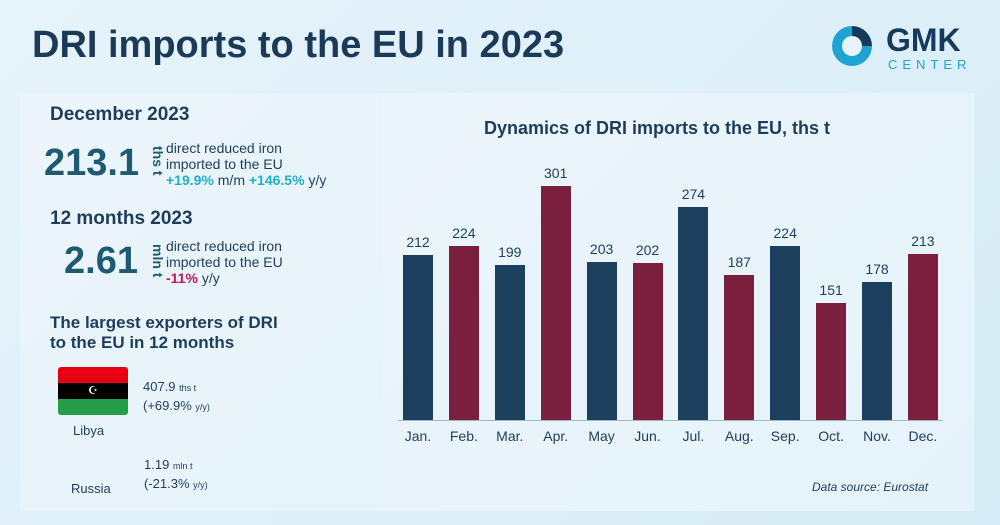 The height and width of the screenshot is (525, 1000). I want to click on change: (+69.9%, so click(167, 405).